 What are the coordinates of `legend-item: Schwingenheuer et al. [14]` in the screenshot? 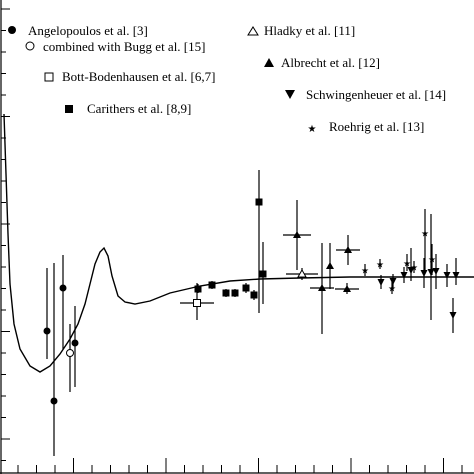 It's located at (365, 94).